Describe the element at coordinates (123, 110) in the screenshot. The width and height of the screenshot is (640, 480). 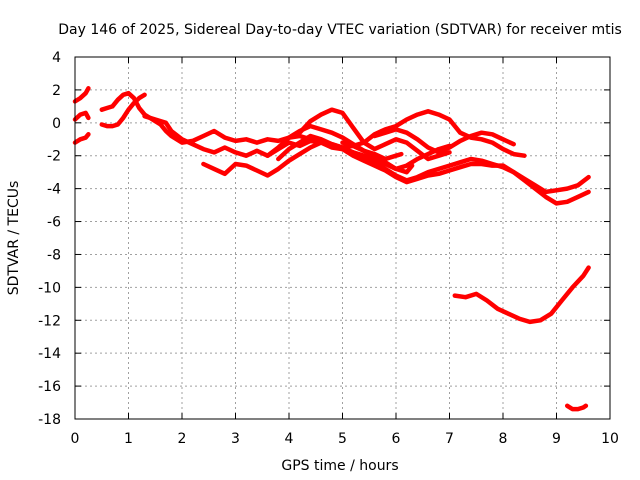
I see `series-trace-e` at that location.